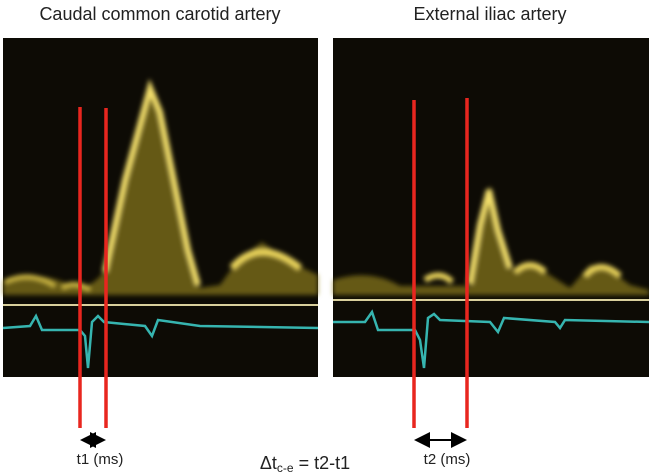 This screenshot has width=649, height=475. Describe the element at coordinates (489, 14) in the screenshot. I see `panel-title: External iliac artery` at that location.